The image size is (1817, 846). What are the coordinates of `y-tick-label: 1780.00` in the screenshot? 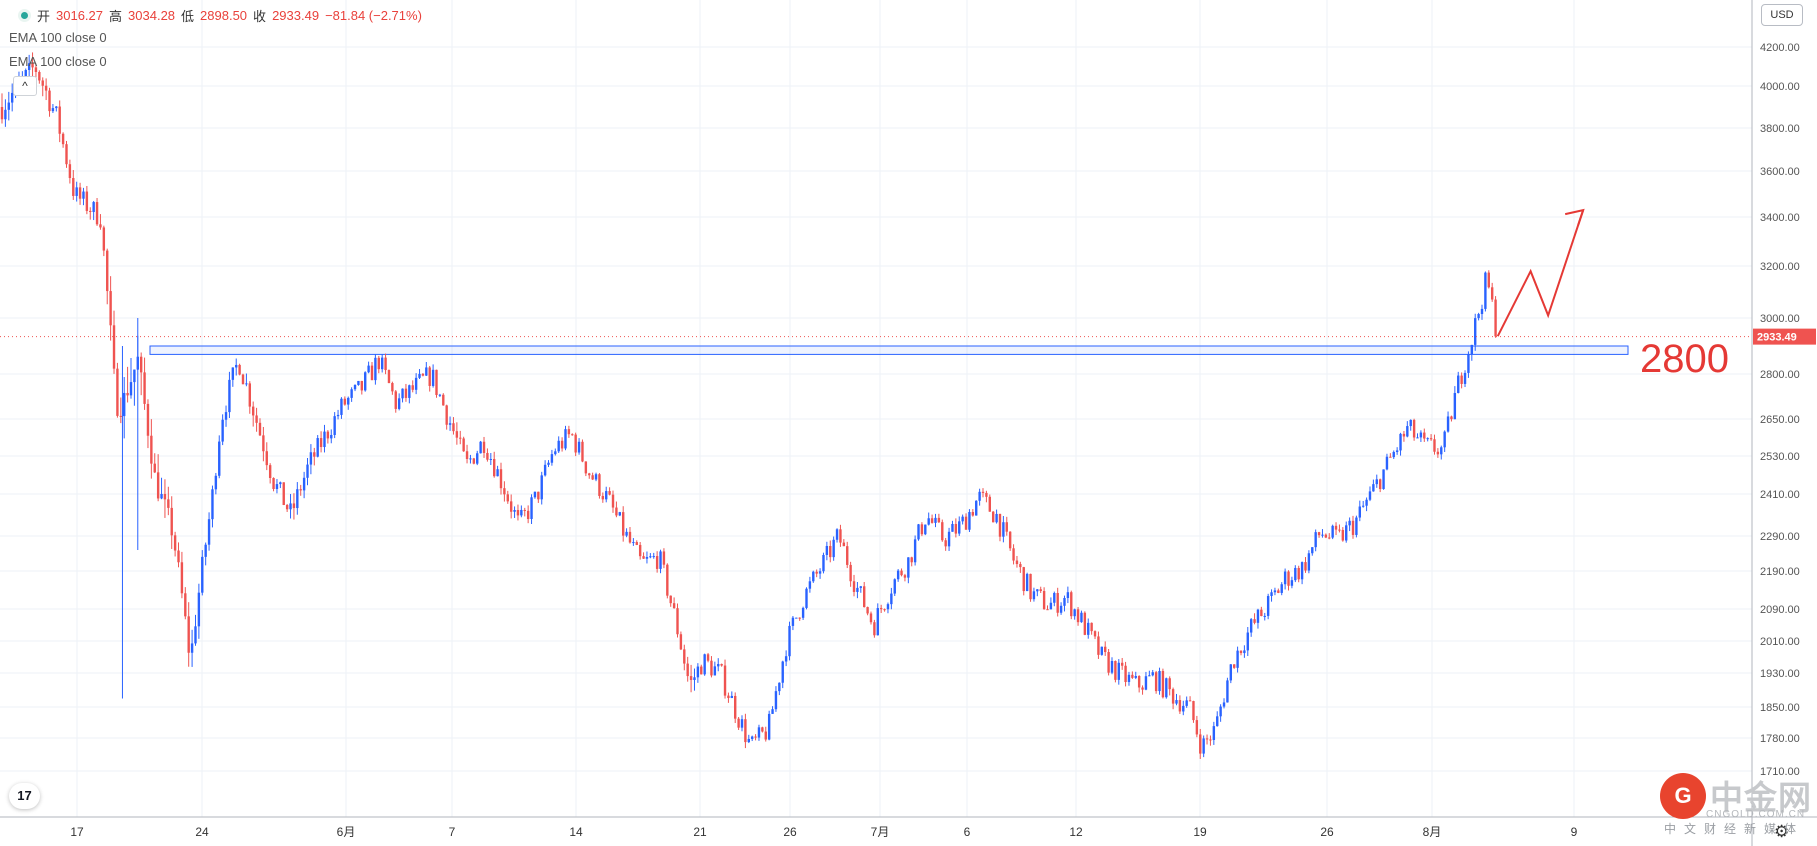 It's located at (1780, 739).